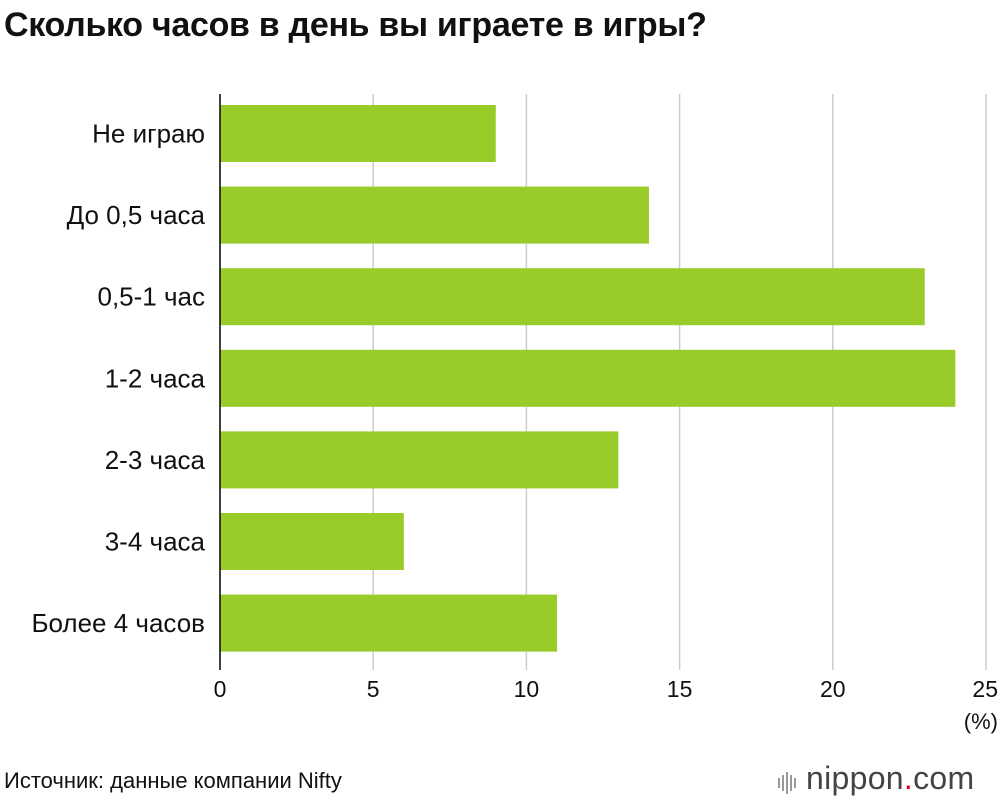 This screenshot has height=799, width=1000. Describe the element at coordinates (944, 778) in the screenshot. I see `logo-tld: com` at that location.